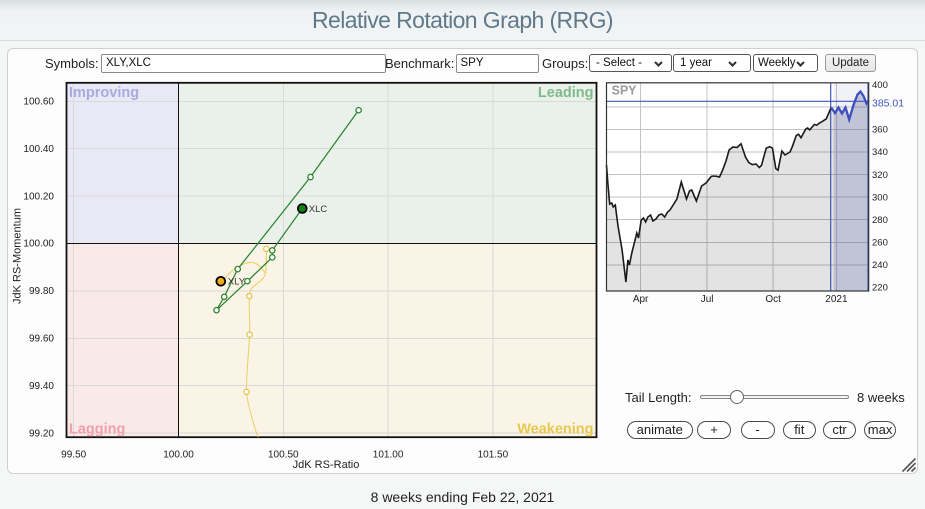  I want to click on svg-text: 300, so click(880, 197).